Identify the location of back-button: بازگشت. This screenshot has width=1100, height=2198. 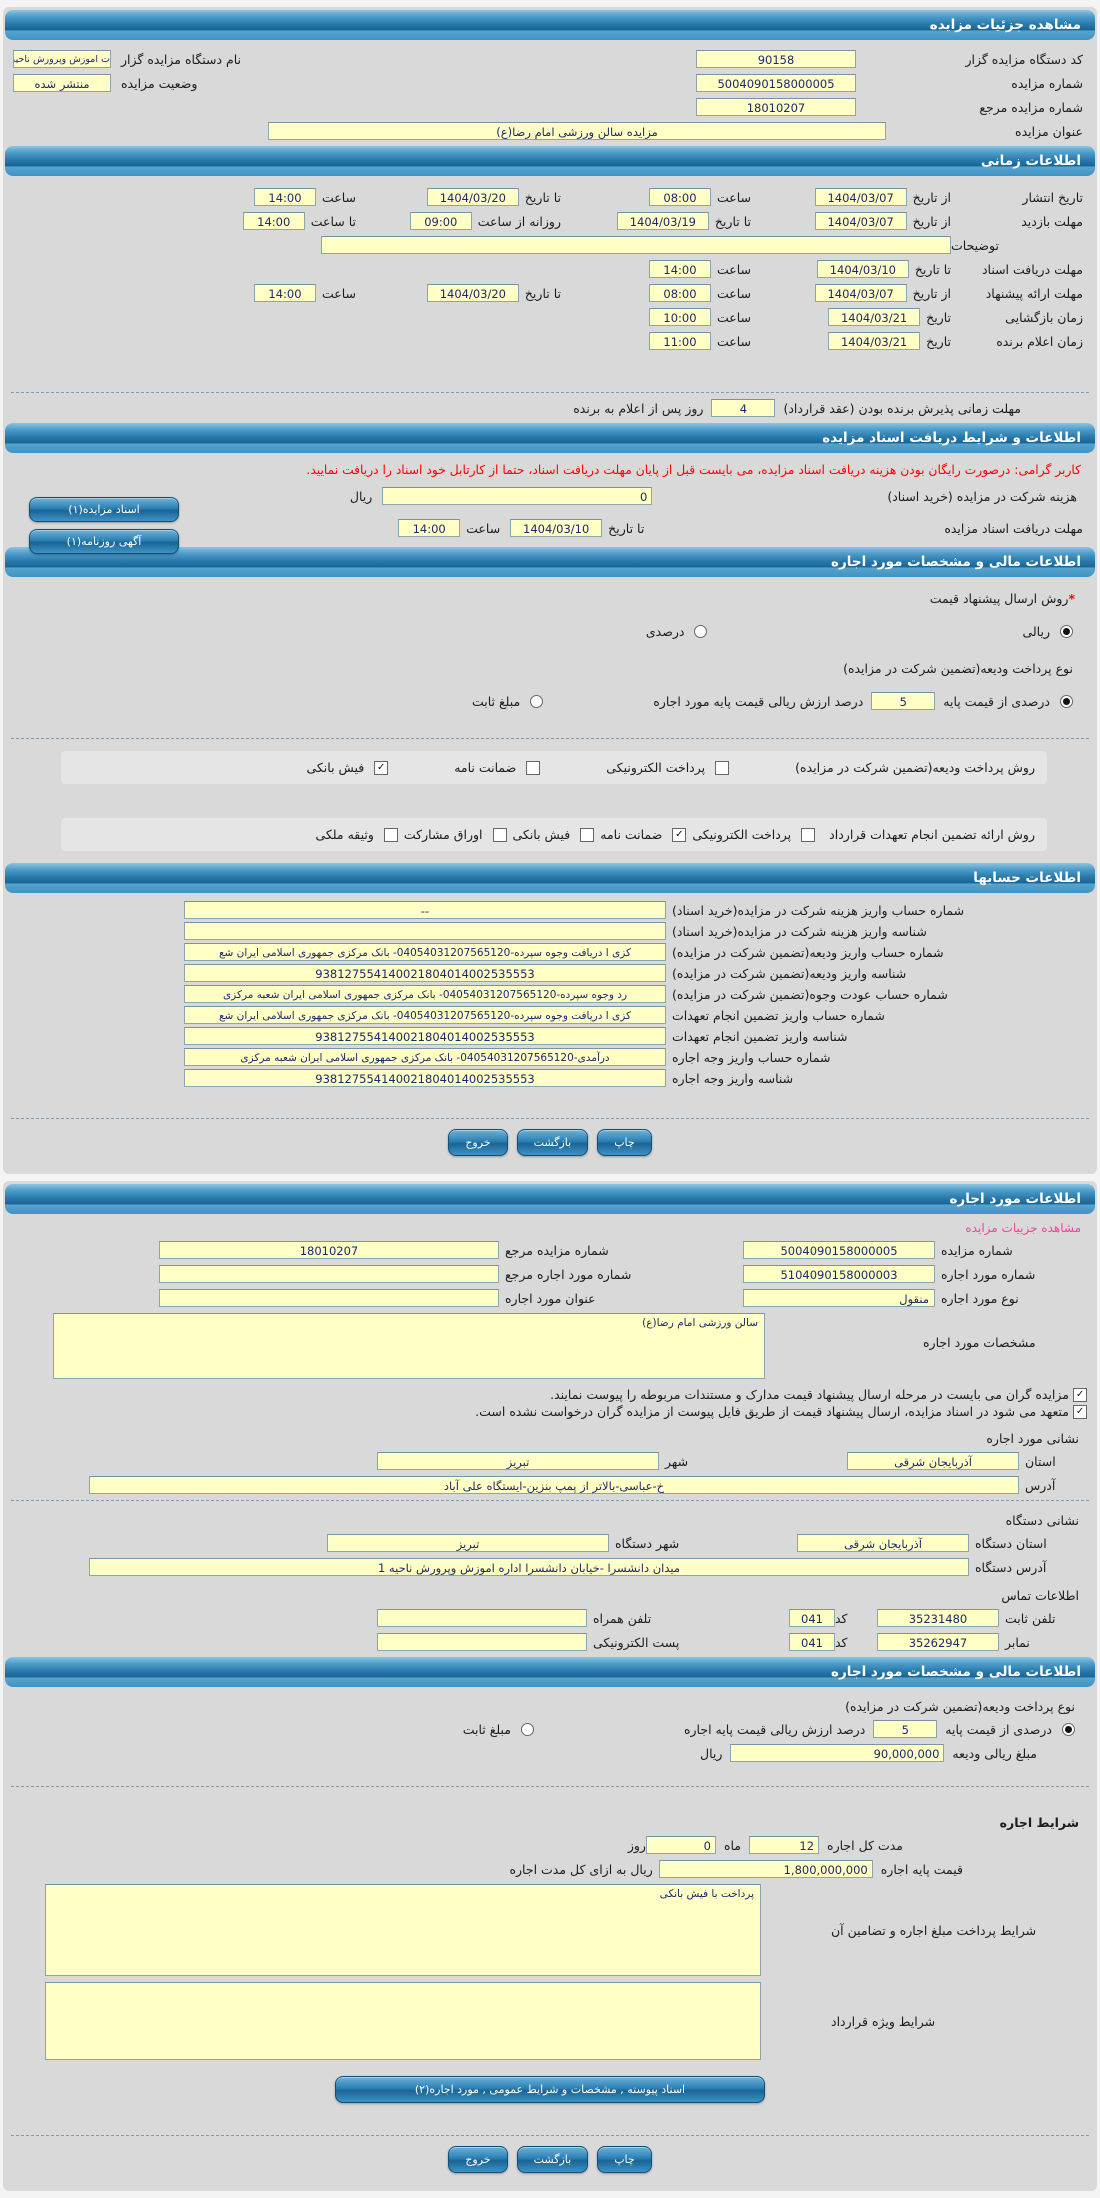
(552, 1142).